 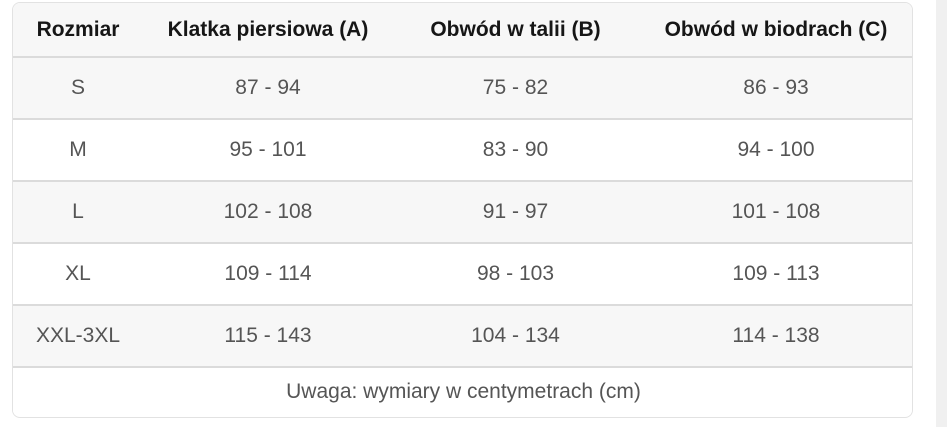 I want to click on cell-waist: 91 - 97, so click(x=515, y=211).